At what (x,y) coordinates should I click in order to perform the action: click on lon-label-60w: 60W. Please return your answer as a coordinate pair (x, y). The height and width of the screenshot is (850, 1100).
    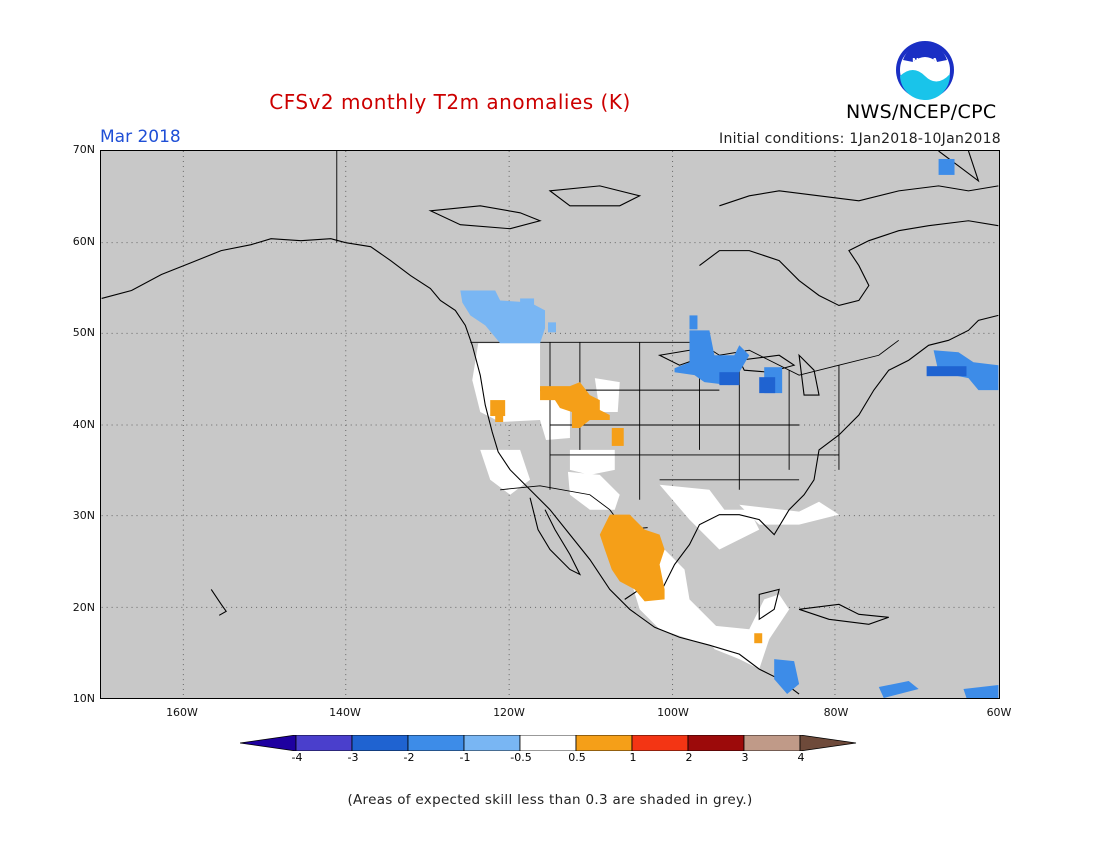
    Looking at the image, I should click on (999, 712).